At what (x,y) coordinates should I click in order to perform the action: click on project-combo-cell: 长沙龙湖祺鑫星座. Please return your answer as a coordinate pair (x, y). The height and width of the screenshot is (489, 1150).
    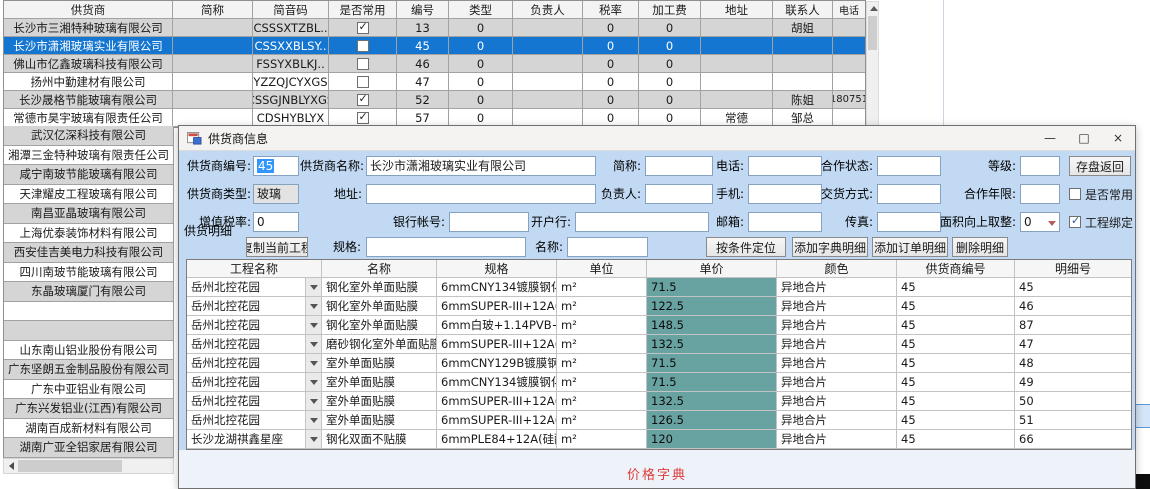
    Looking at the image, I should click on (254, 439).